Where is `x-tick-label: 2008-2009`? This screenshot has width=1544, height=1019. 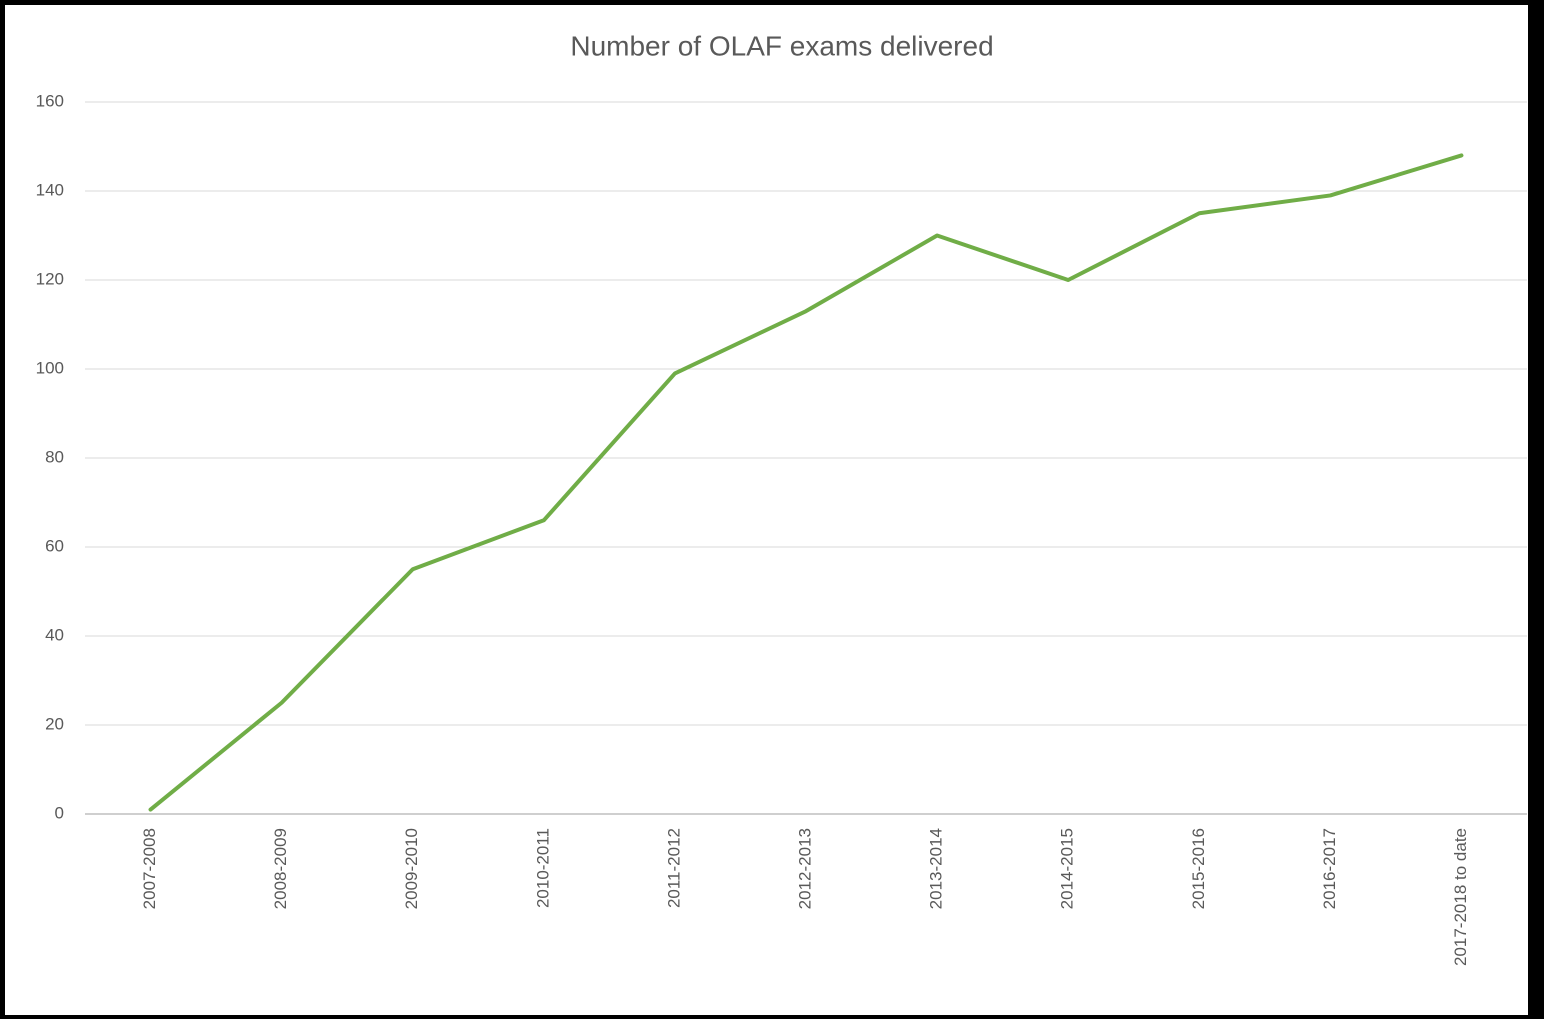
x-tick-label: 2008-2009 is located at coordinates (280, 868).